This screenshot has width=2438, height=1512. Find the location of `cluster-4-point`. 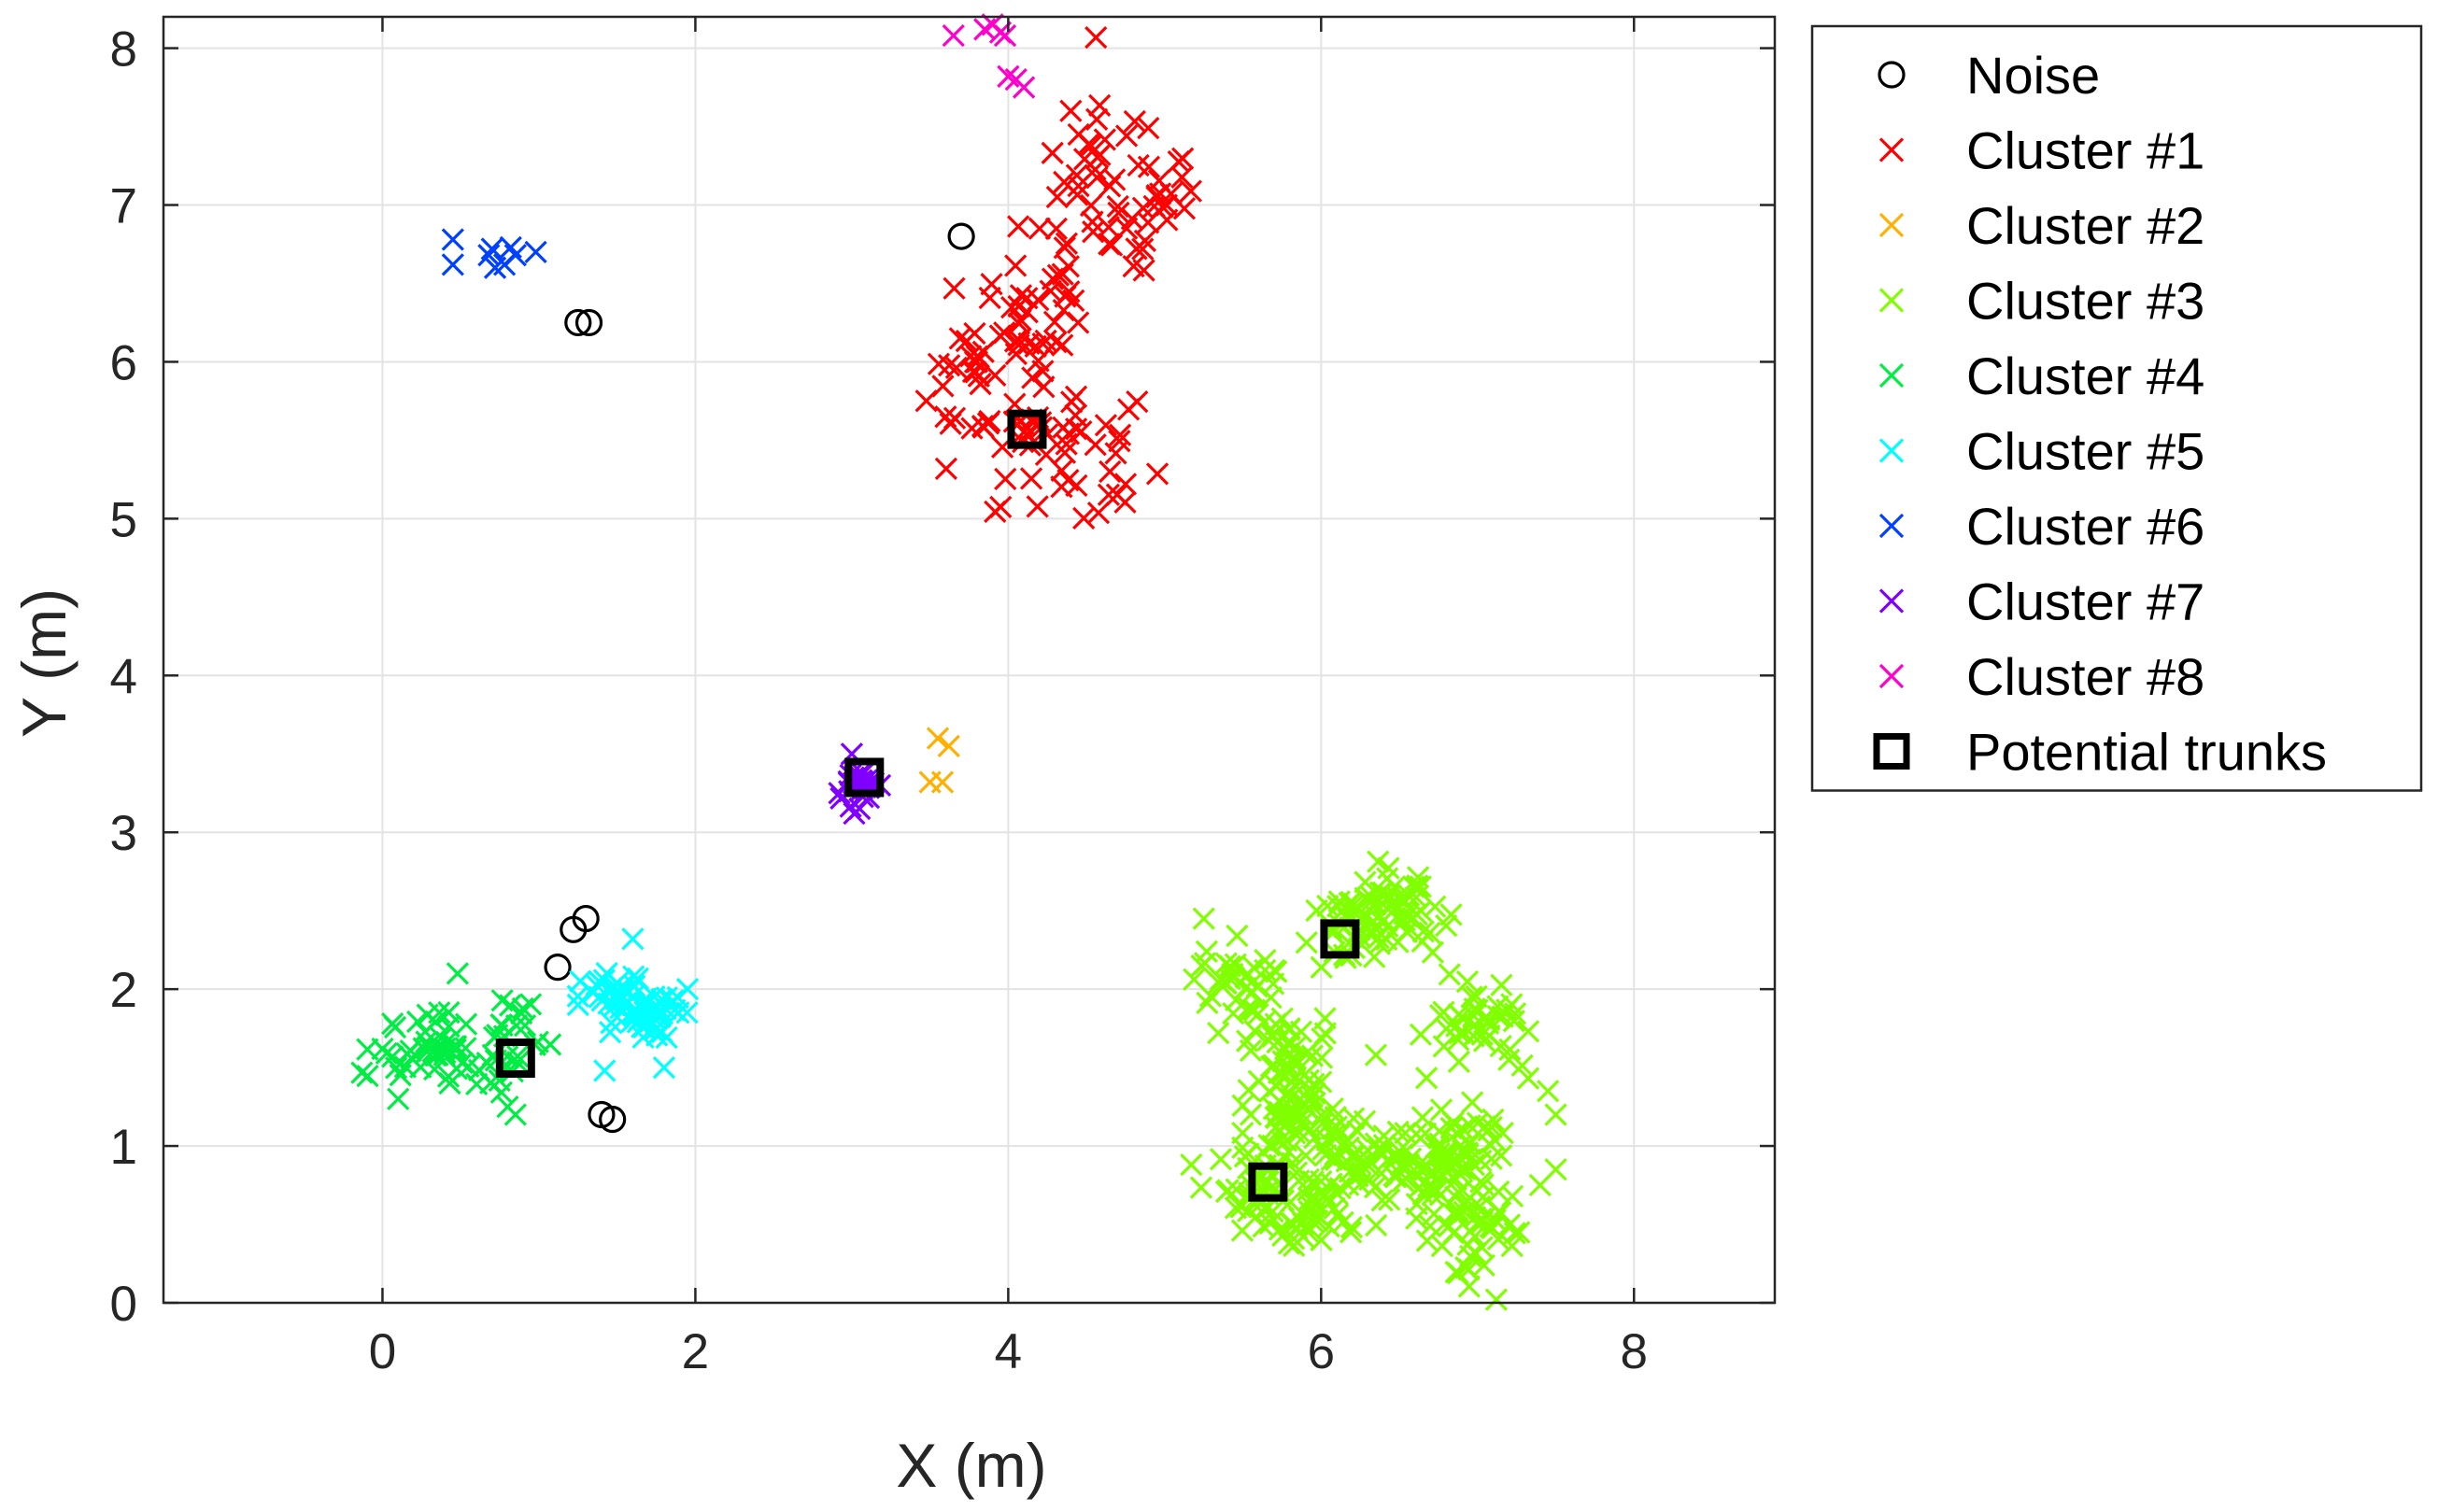

cluster-4-point is located at coordinates (434, 1050).